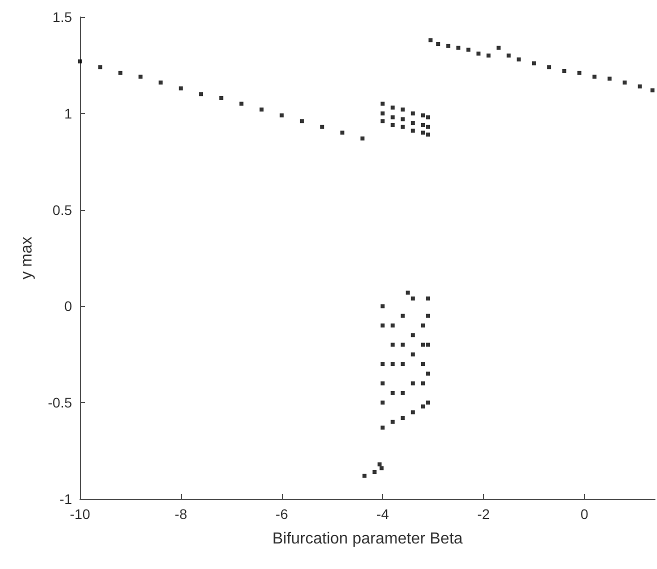  What do you see at coordinates (367, 539) in the screenshot?
I see `x-axis-title: Bifurcation parameter Beta` at bounding box center [367, 539].